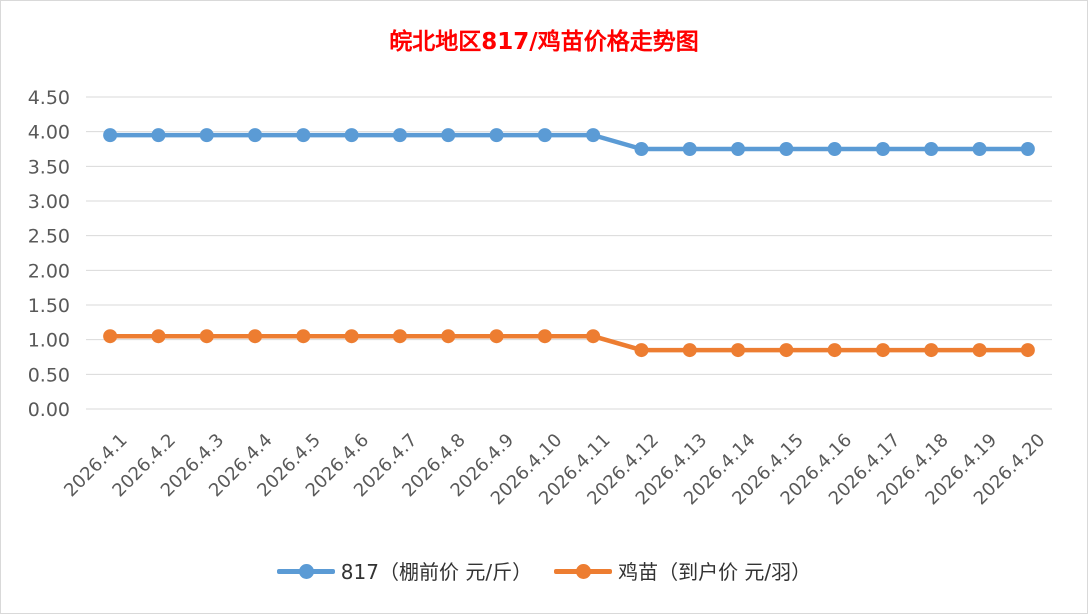 This screenshot has width=1088, height=614. What do you see at coordinates (49, 133) in the screenshot?
I see `y-tick-label: 4.00` at bounding box center [49, 133].